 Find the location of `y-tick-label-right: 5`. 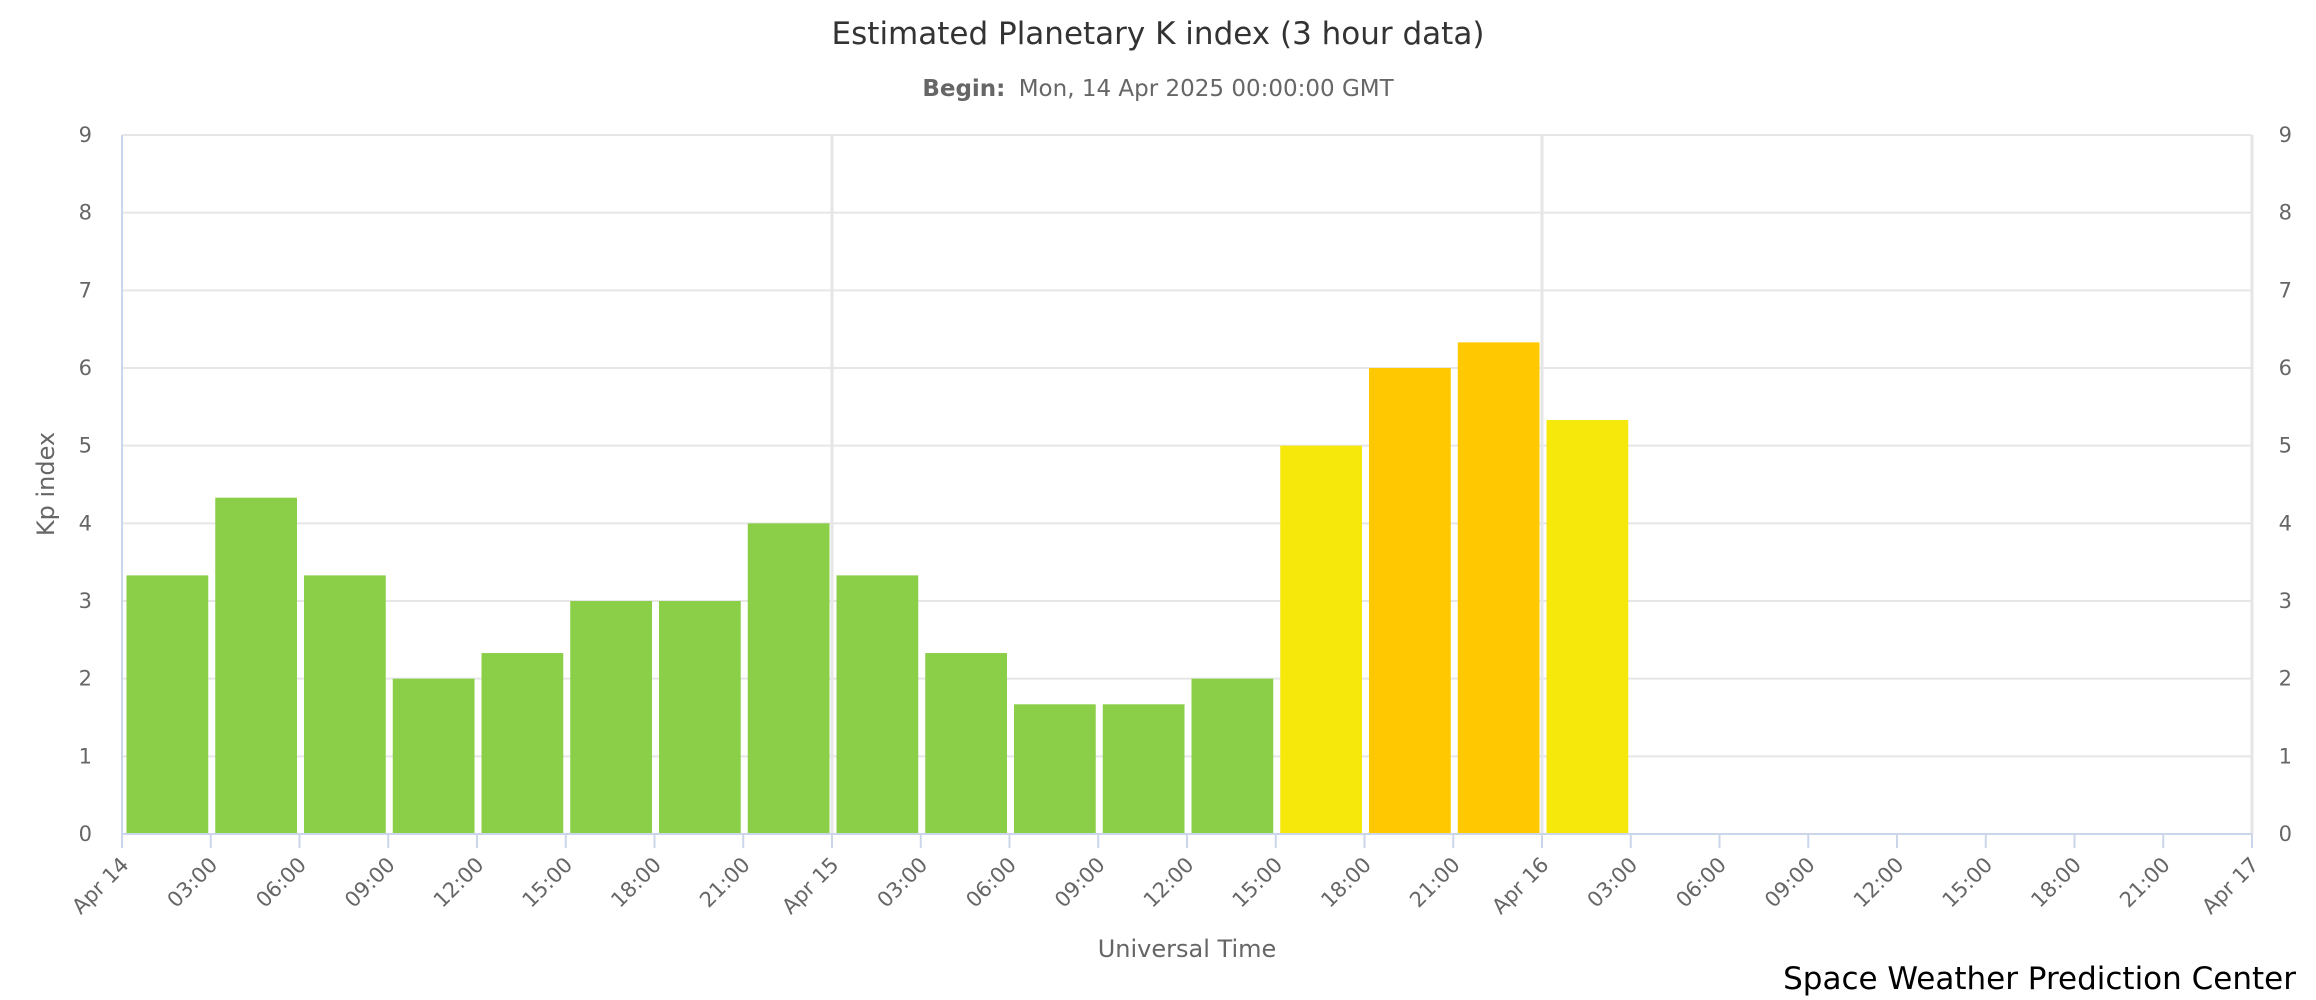

y-tick-label-right: 5 is located at coordinates (2285, 446).